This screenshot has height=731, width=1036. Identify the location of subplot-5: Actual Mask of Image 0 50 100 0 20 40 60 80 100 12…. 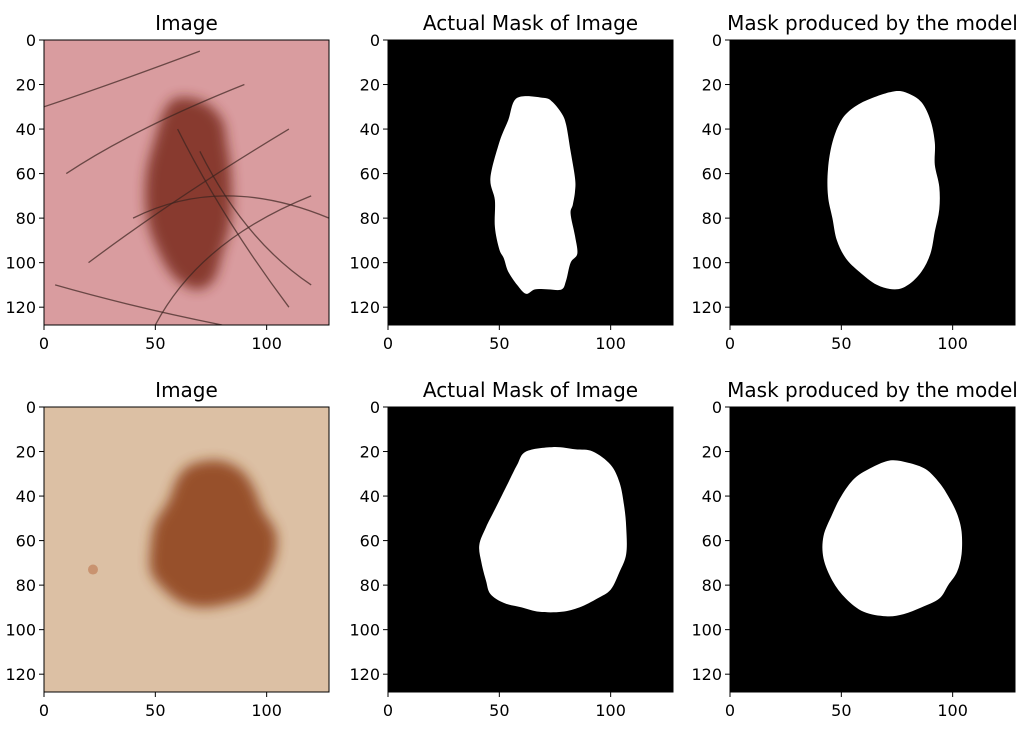
(511, 549).